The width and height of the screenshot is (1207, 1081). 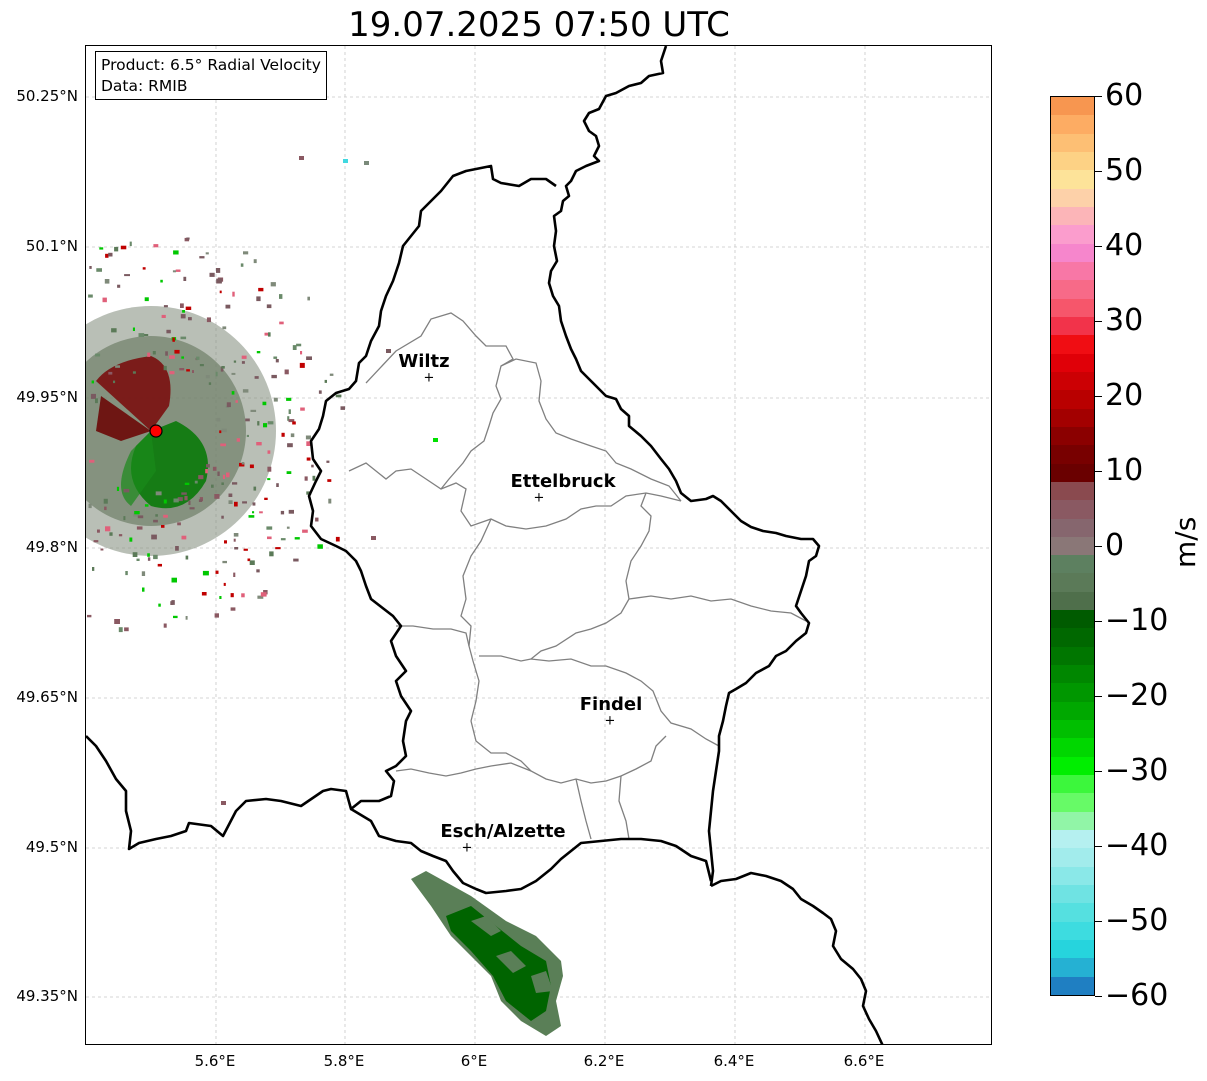 I want to click on colorbar-tick-label: 50, so click(x=1124, y=170).